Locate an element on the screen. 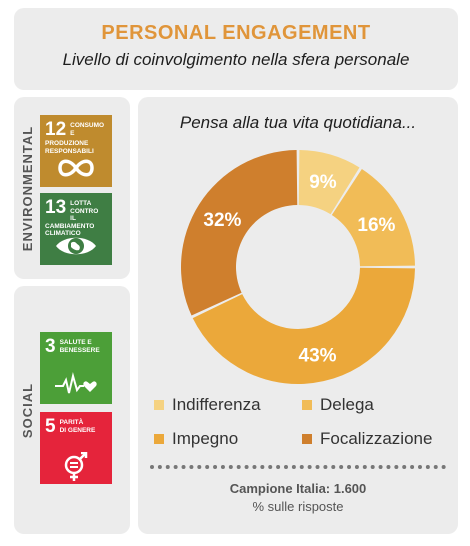  eye-earth-icon is located at coordinates (76, 246).